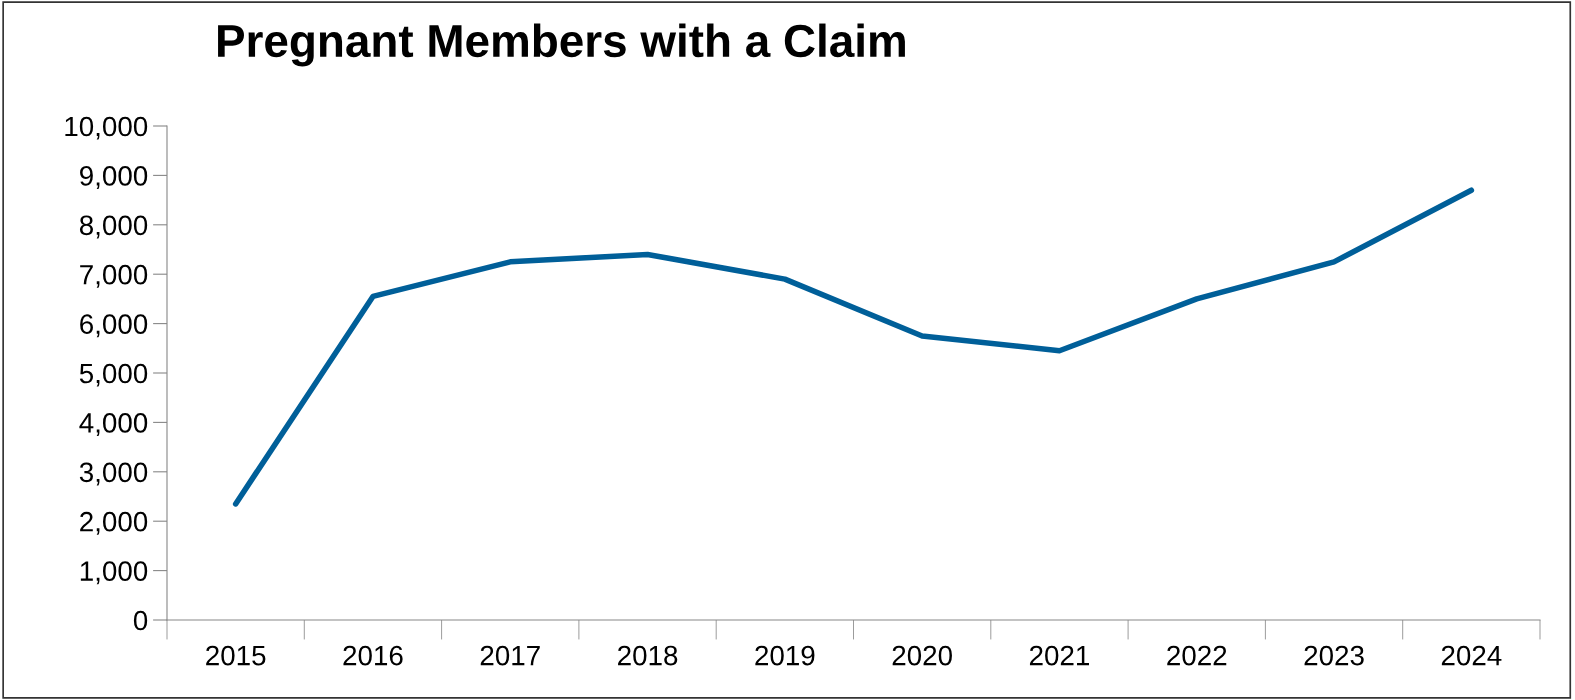 The width and height of the screenshot is (1575, 700). What do you see at coordinates (114, 573) in the screenshot?
I see `y-tick-label: 1,000` at bounding box center [114, 573].